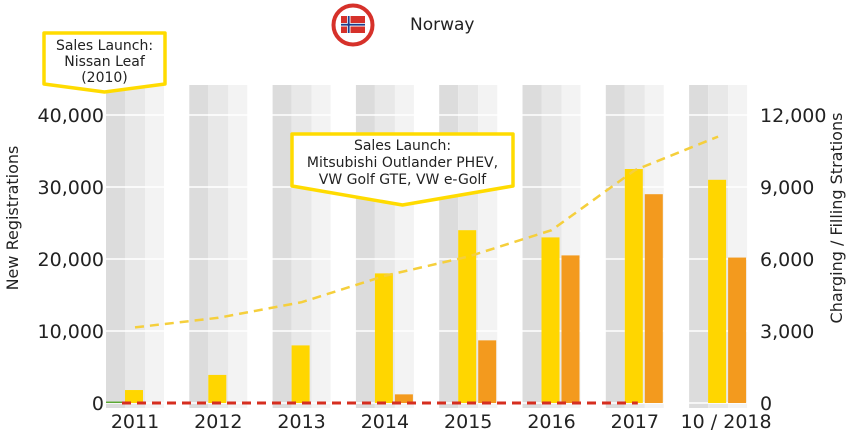 Image resolution: width=850 pixels, height=433 pixels. I want to click on y2-tick-label: 6,000, so click(787, 260).